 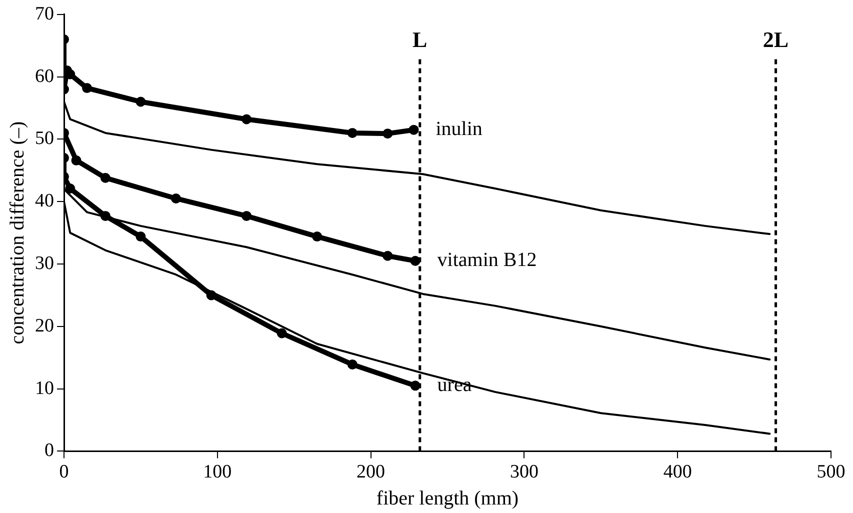 What do you see at coordinates (487, 260) in the screenshot?
I see `series-label: vitamin B12` at bounding box center [487, 260].